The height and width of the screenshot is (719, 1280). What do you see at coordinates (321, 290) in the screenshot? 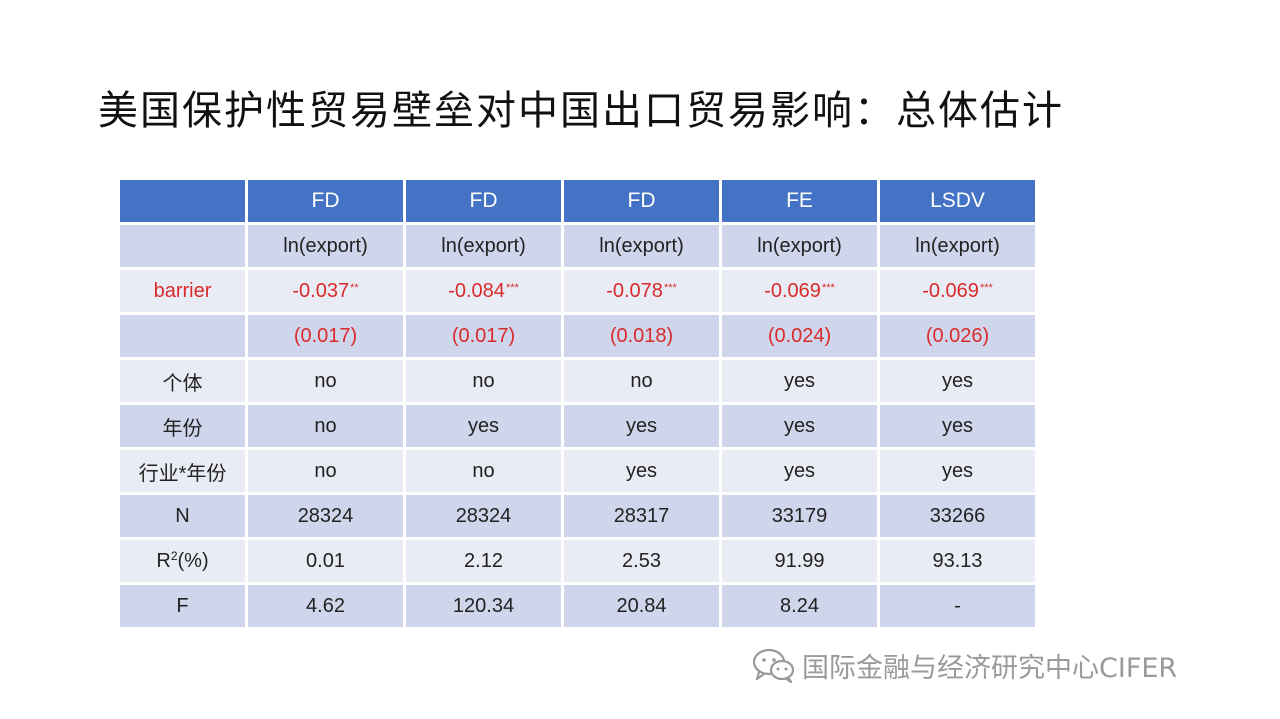
I see `coefficient-value: -0.037` at bounding box center [321, 290].